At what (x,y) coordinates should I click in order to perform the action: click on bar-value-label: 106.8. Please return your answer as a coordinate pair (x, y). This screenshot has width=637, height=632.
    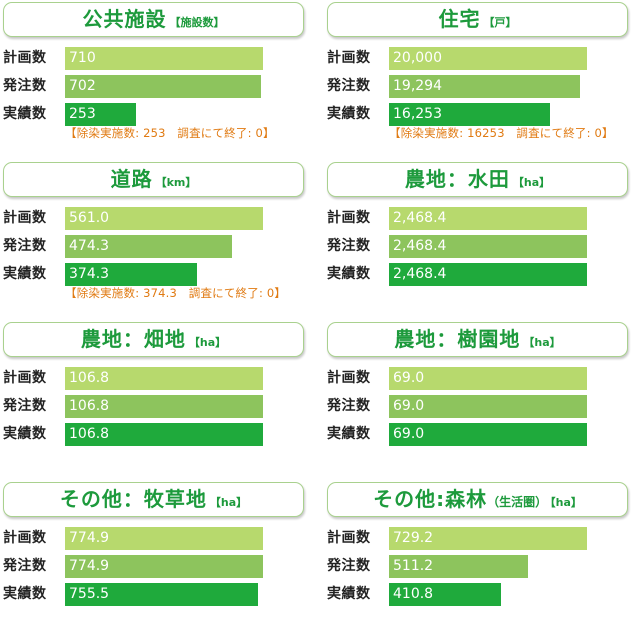
    Looking at the image, I should click on (89, 406).